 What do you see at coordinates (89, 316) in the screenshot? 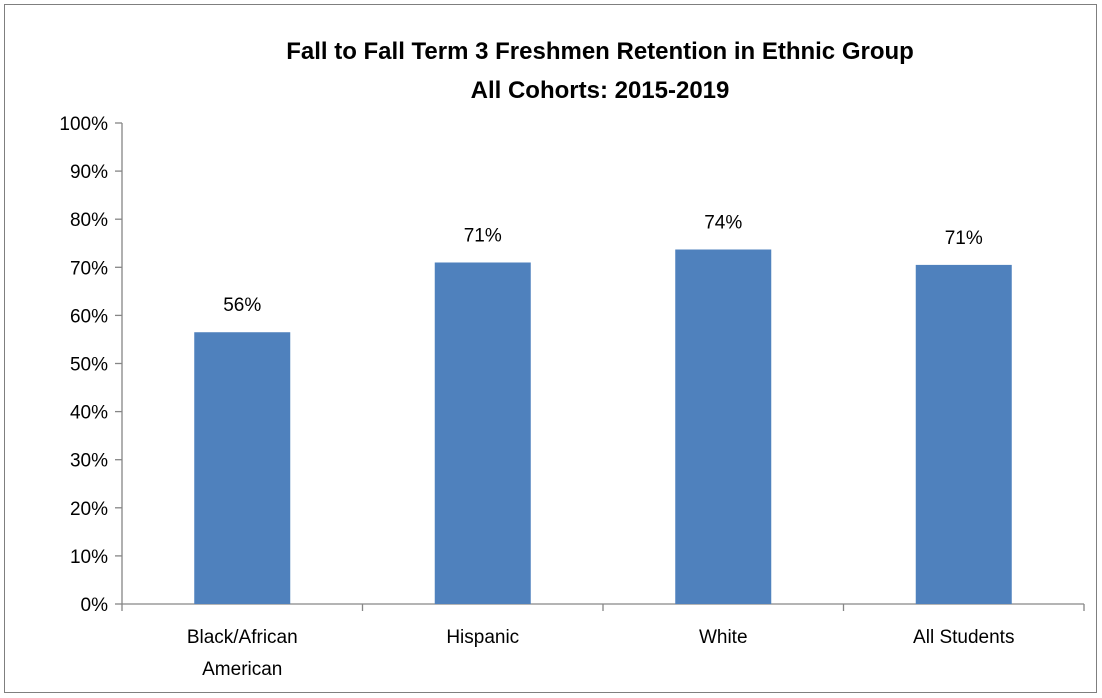
I see `y-tick-label: 60%` at bounding box center [89, 316].